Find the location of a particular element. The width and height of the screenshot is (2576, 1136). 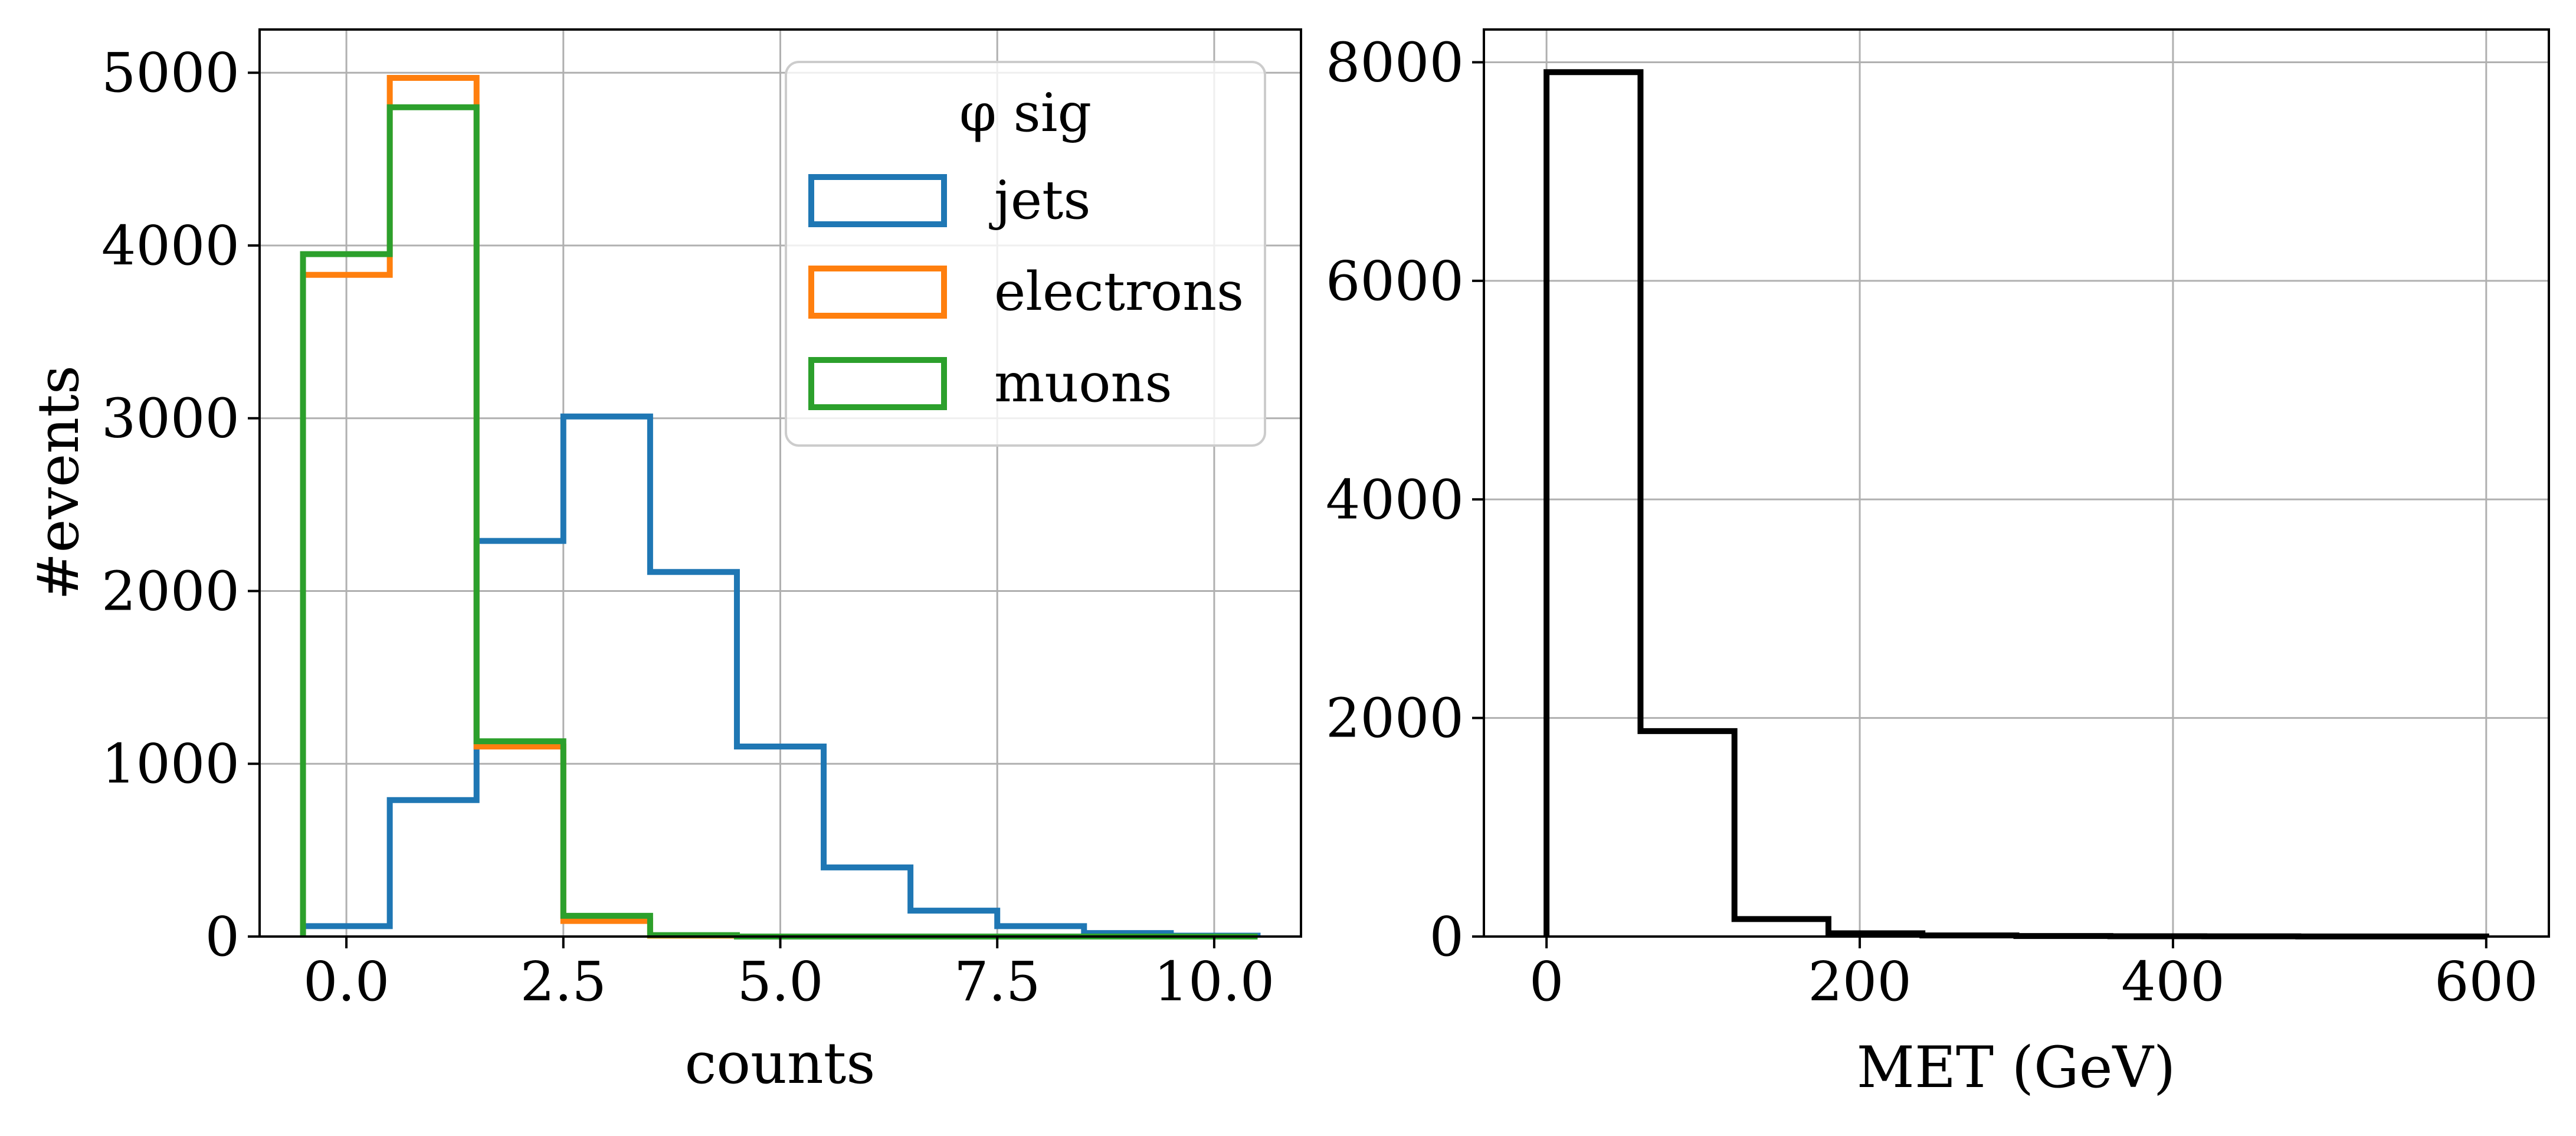

left-x-ticks: 0.0 2.5 5.0 7.5 10.0 is located at coordinates (788, 975).